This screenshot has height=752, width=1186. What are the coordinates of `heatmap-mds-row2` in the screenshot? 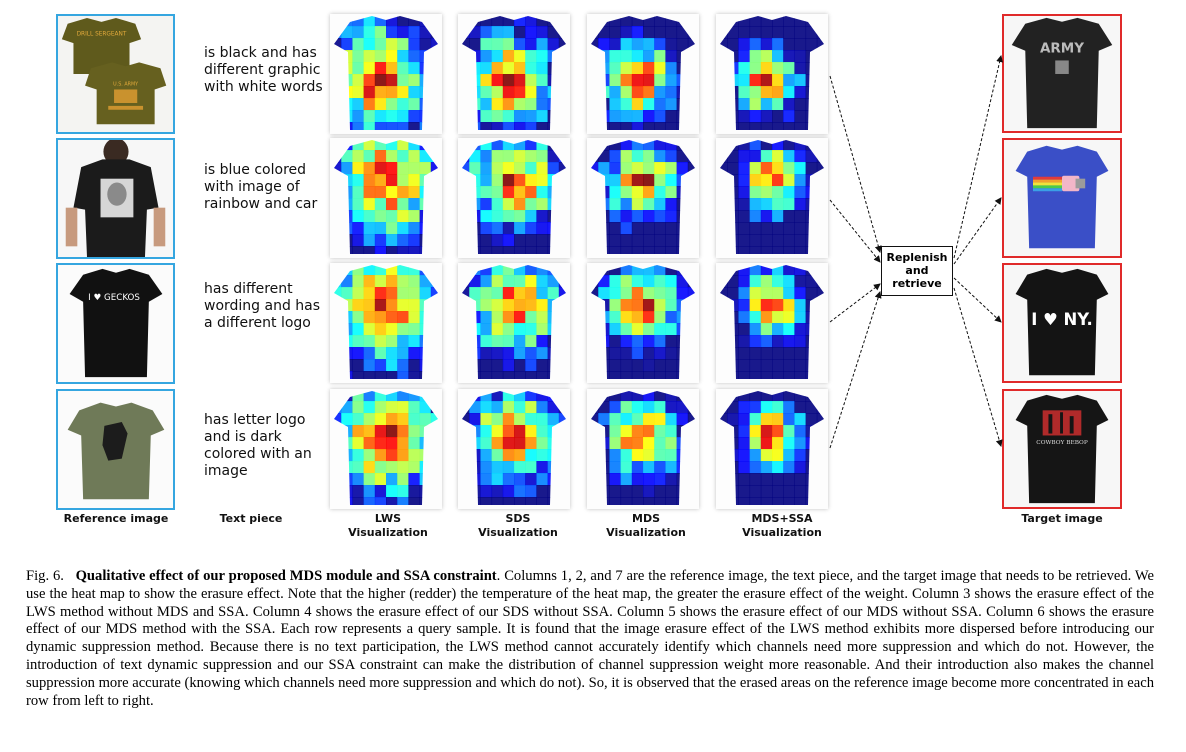 It's located at (643, 198).